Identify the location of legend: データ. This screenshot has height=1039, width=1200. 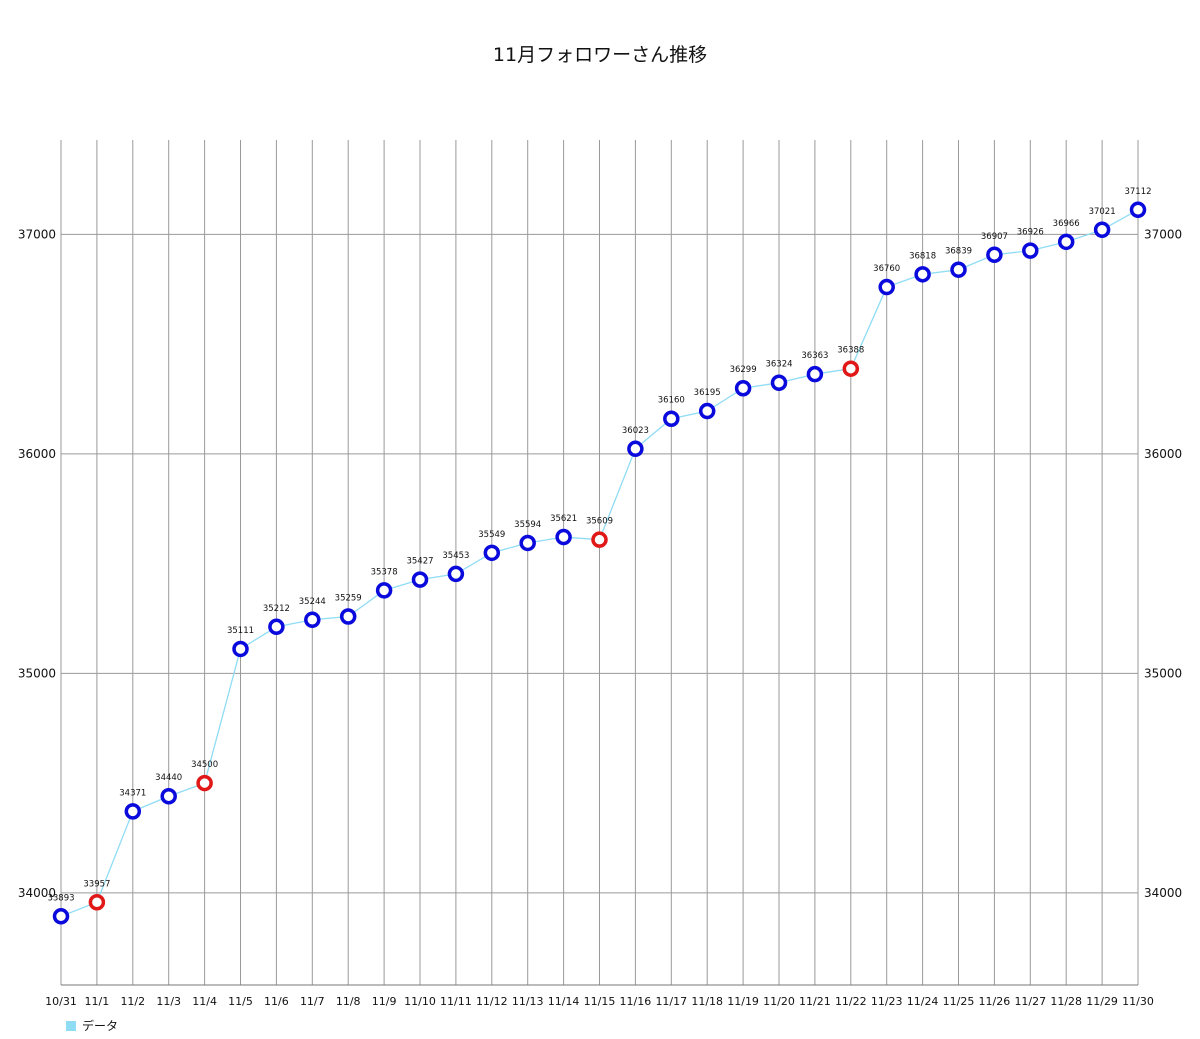
(92, 1025).